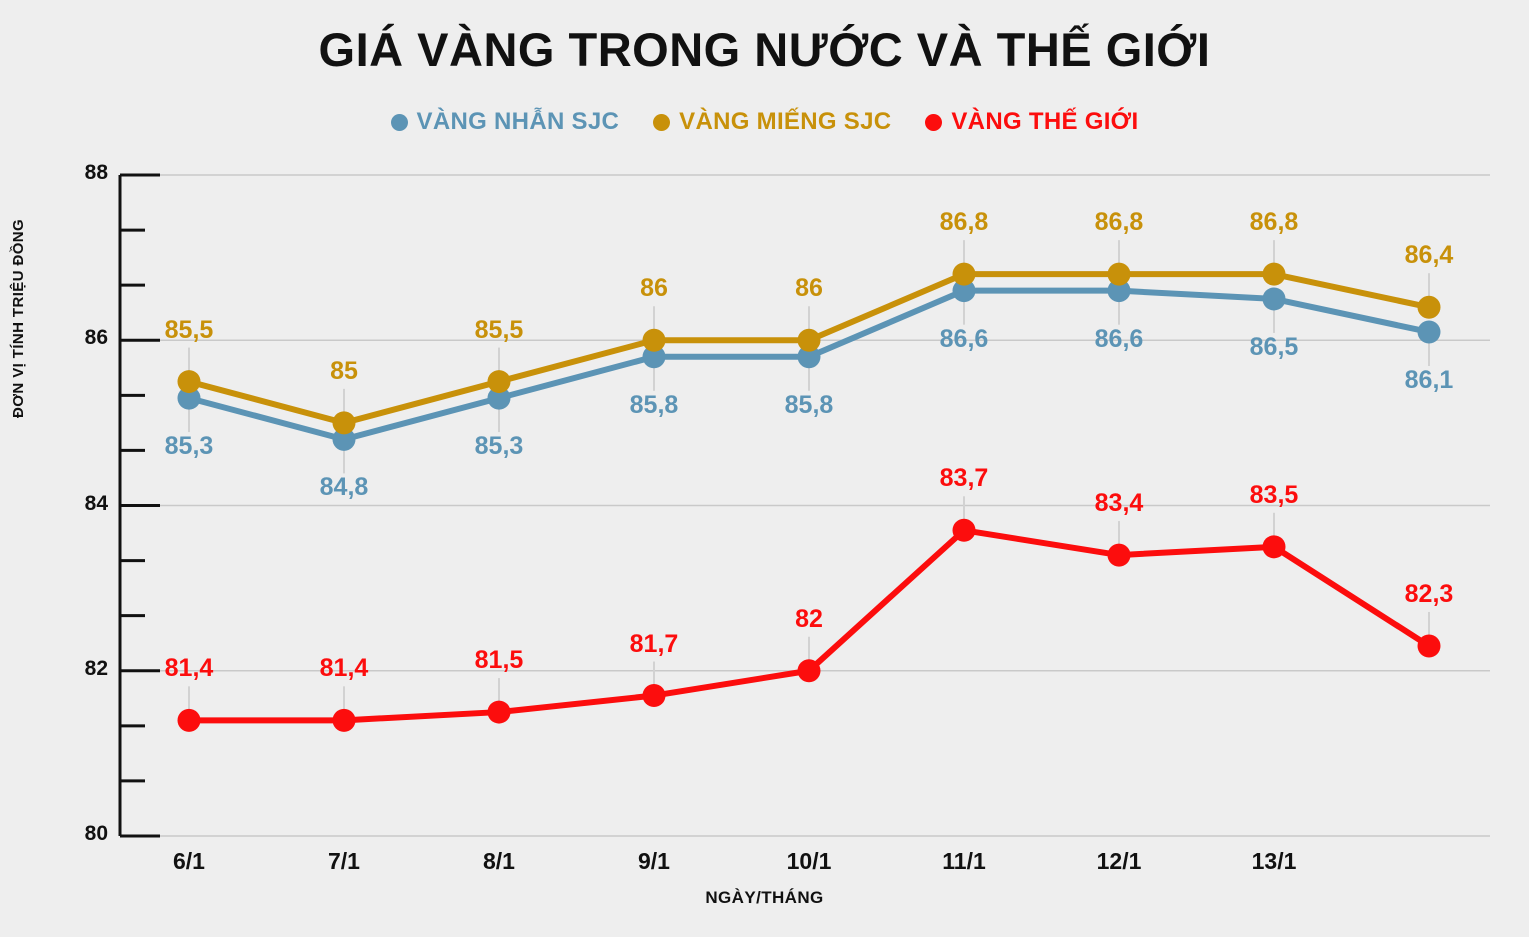 This screenshot has width=1529, height=937. I want to click on data-point-label: 81,7, so click(654, 643).